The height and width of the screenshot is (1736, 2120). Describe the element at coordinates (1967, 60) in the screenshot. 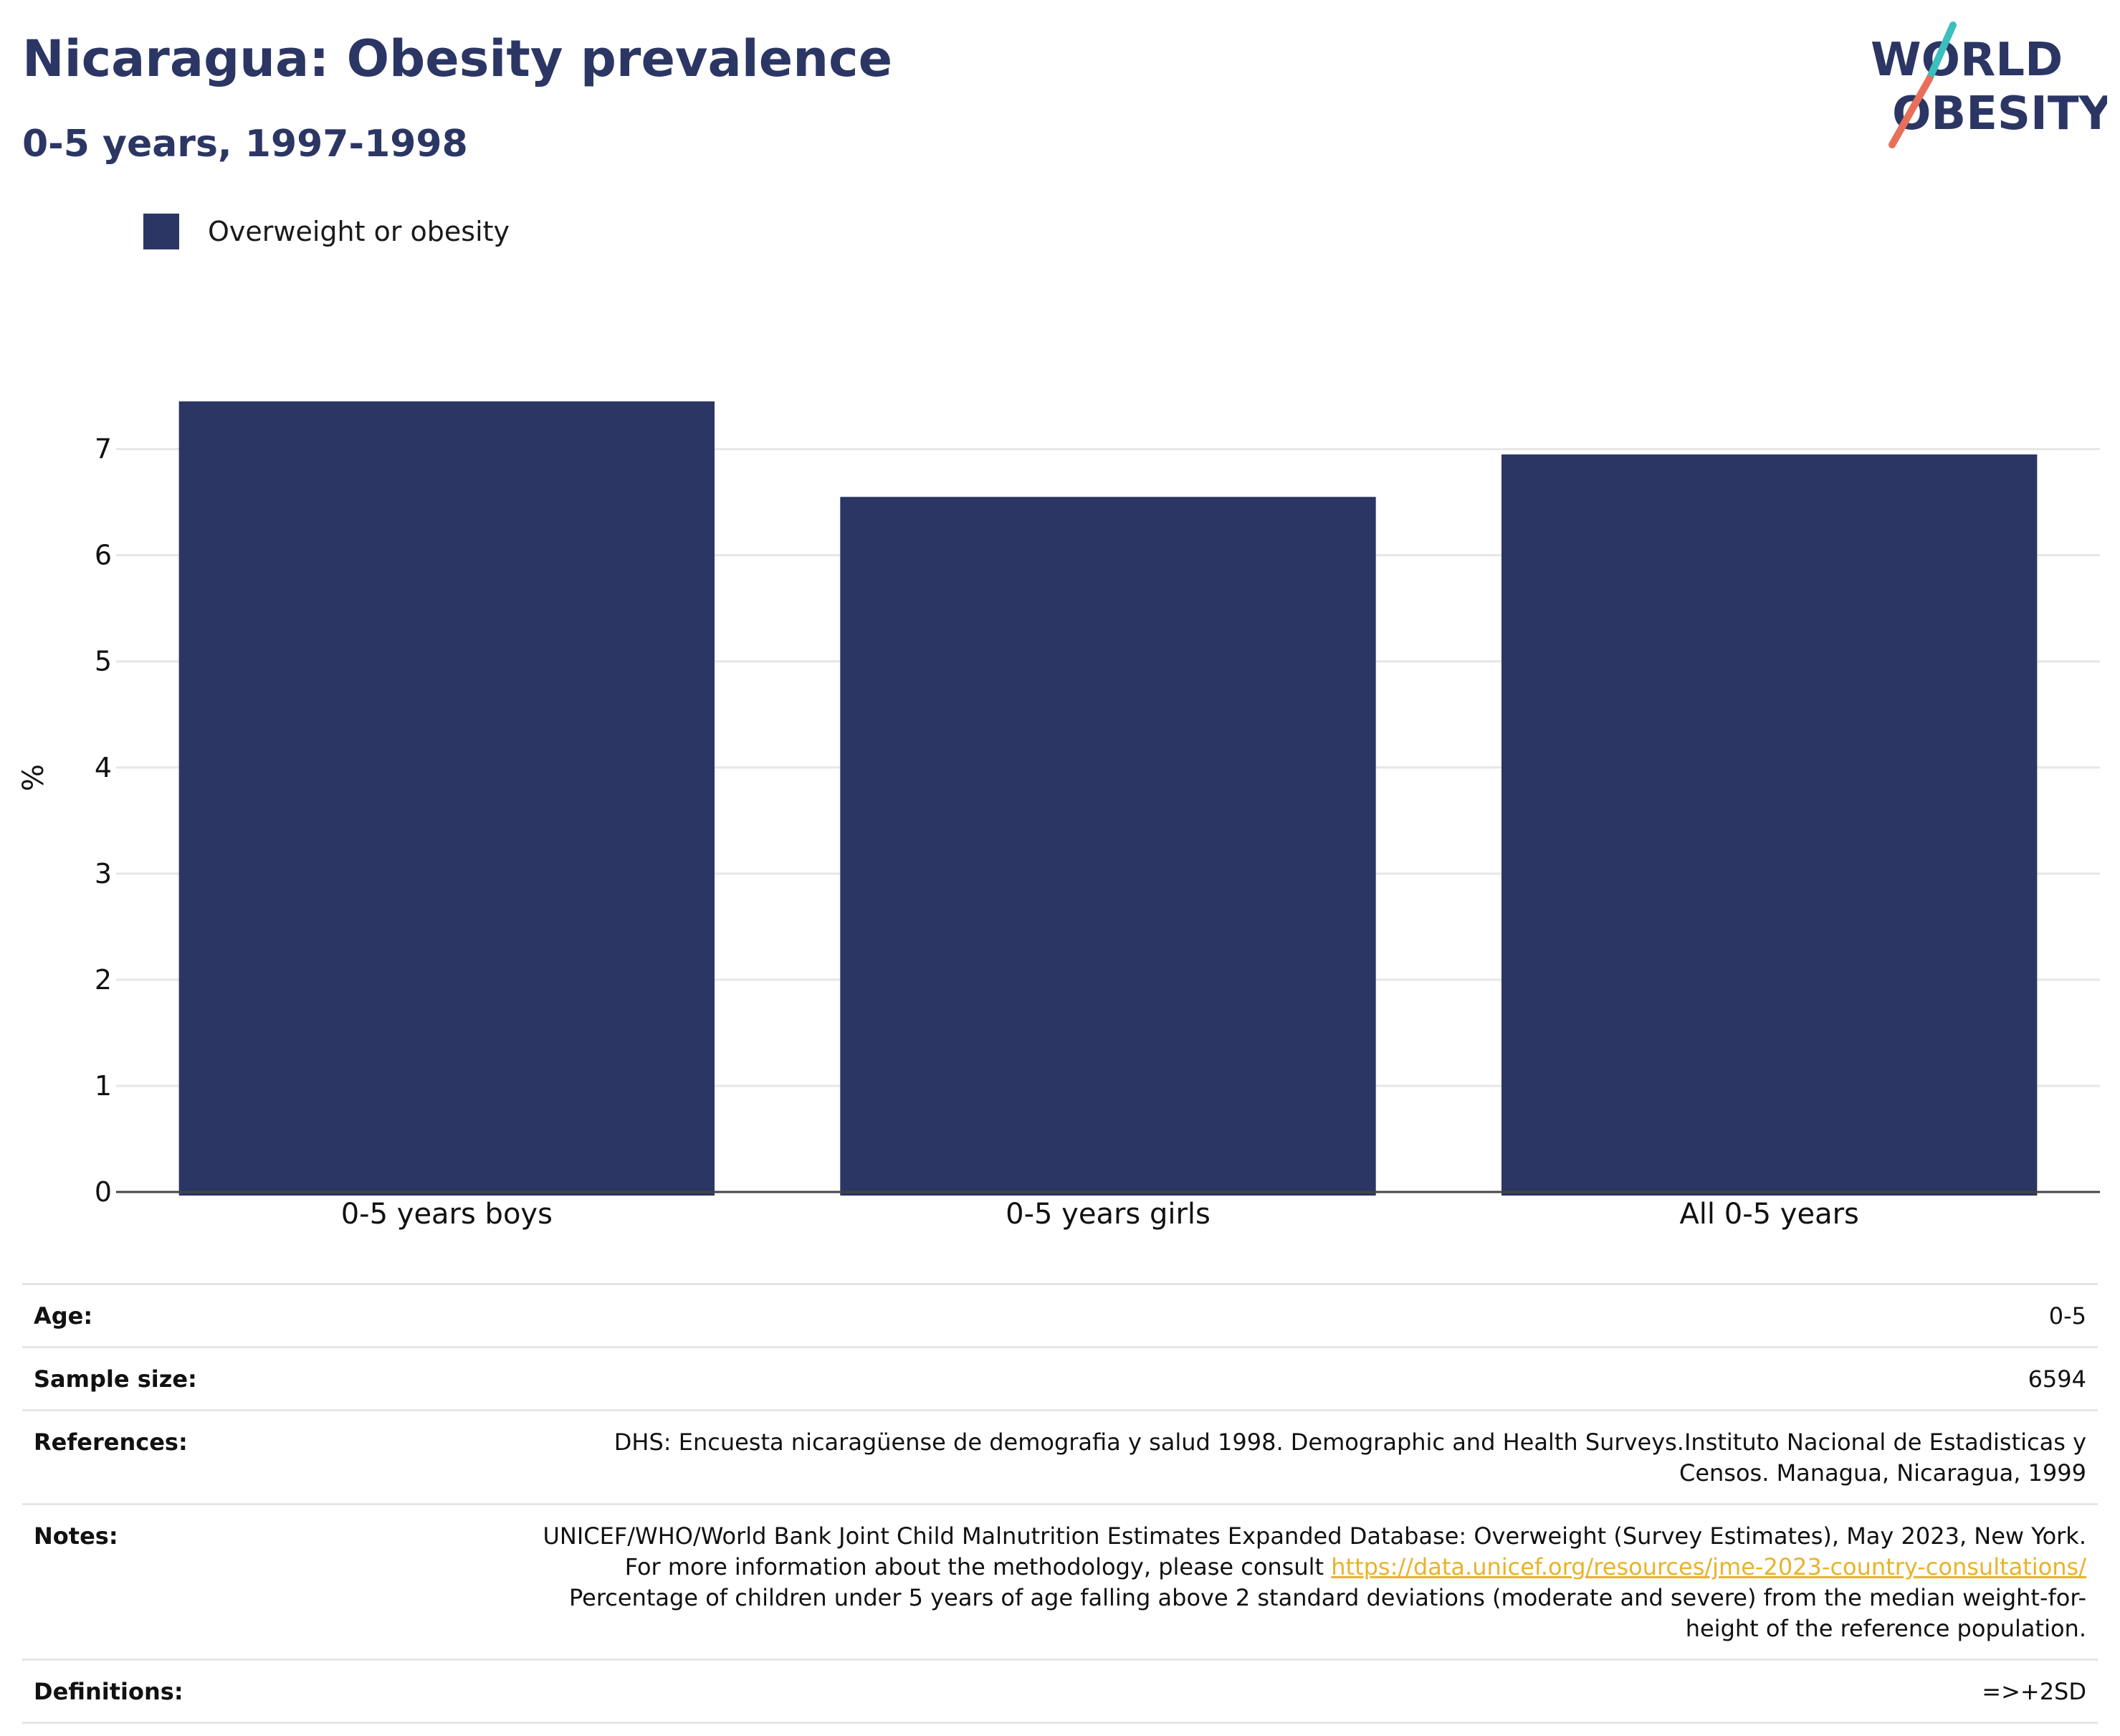

I see `logo-line1: WORLD` at that location.